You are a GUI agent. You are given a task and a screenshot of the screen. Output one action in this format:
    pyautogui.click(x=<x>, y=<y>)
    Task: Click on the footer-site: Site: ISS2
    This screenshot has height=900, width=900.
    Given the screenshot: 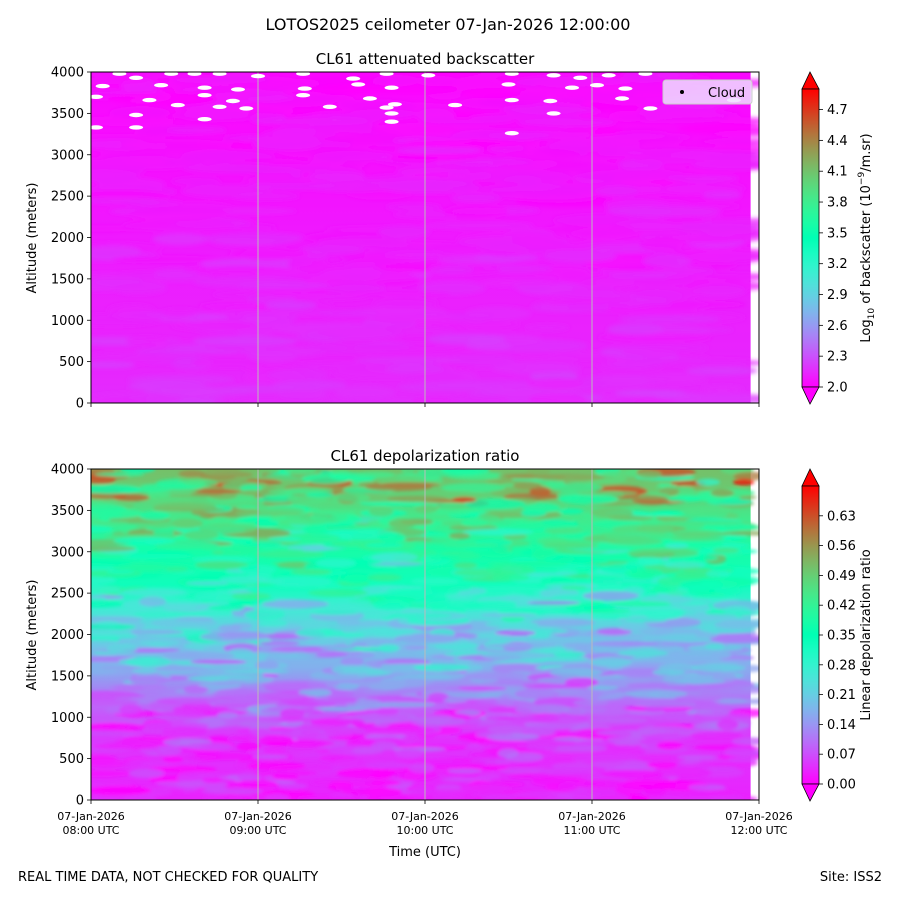 What is the action you would take?
    pyautogui.click(x=850, y=877)
    